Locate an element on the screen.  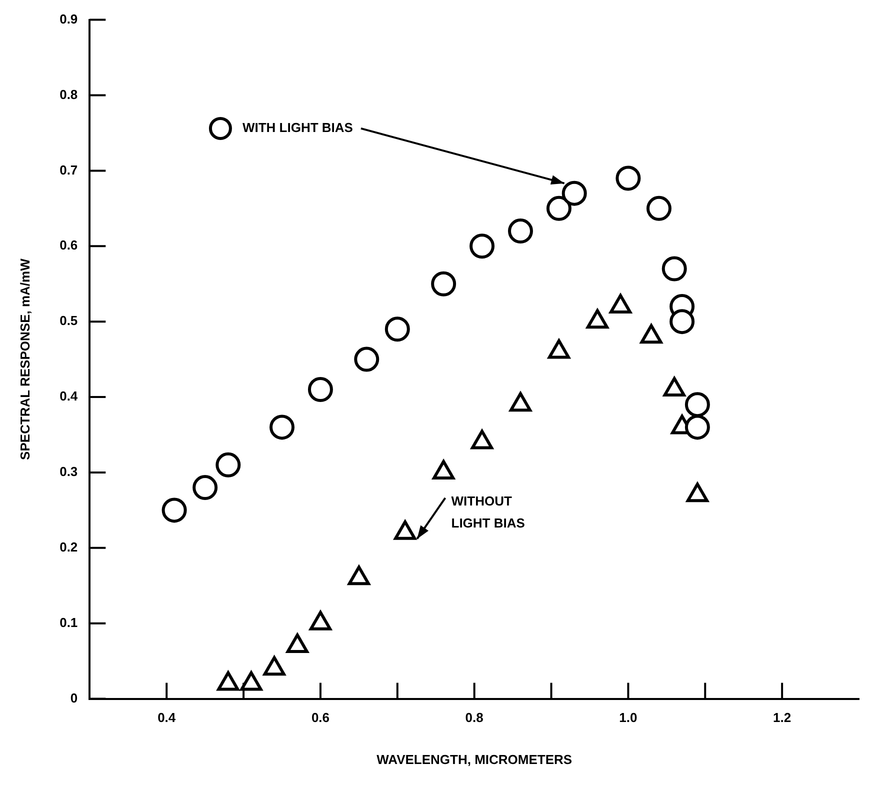
x-tick-label: 0.6 is located at coordinates (320, 718).